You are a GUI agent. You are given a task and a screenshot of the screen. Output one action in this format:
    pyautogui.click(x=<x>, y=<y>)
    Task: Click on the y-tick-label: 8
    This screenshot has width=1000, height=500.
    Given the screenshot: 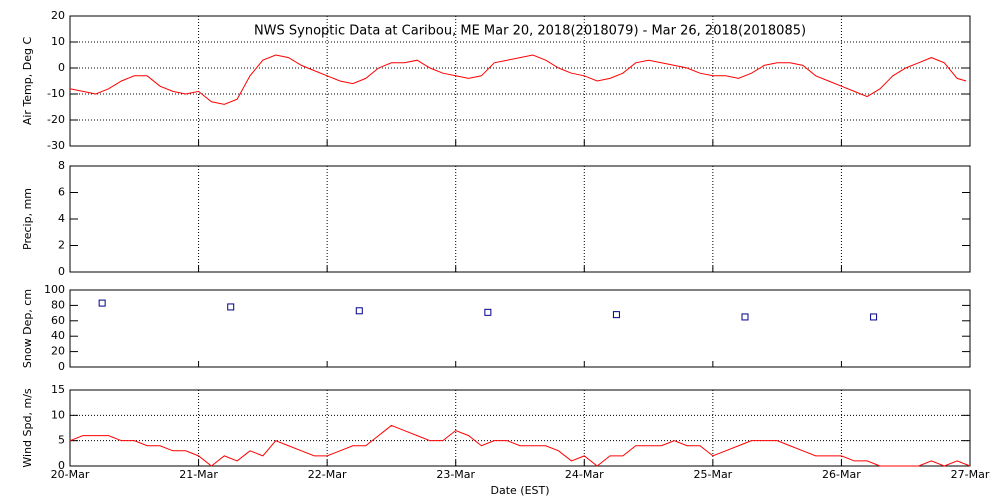 What is the action you would take?
    pyautogui.click(x=61, y=165)
    